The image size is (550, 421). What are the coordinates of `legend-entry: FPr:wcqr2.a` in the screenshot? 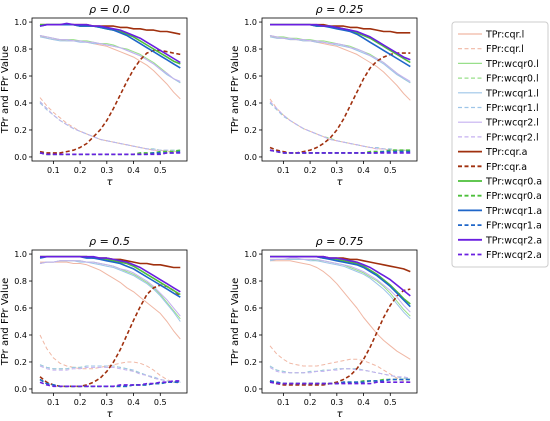 It's located at (500, 255).